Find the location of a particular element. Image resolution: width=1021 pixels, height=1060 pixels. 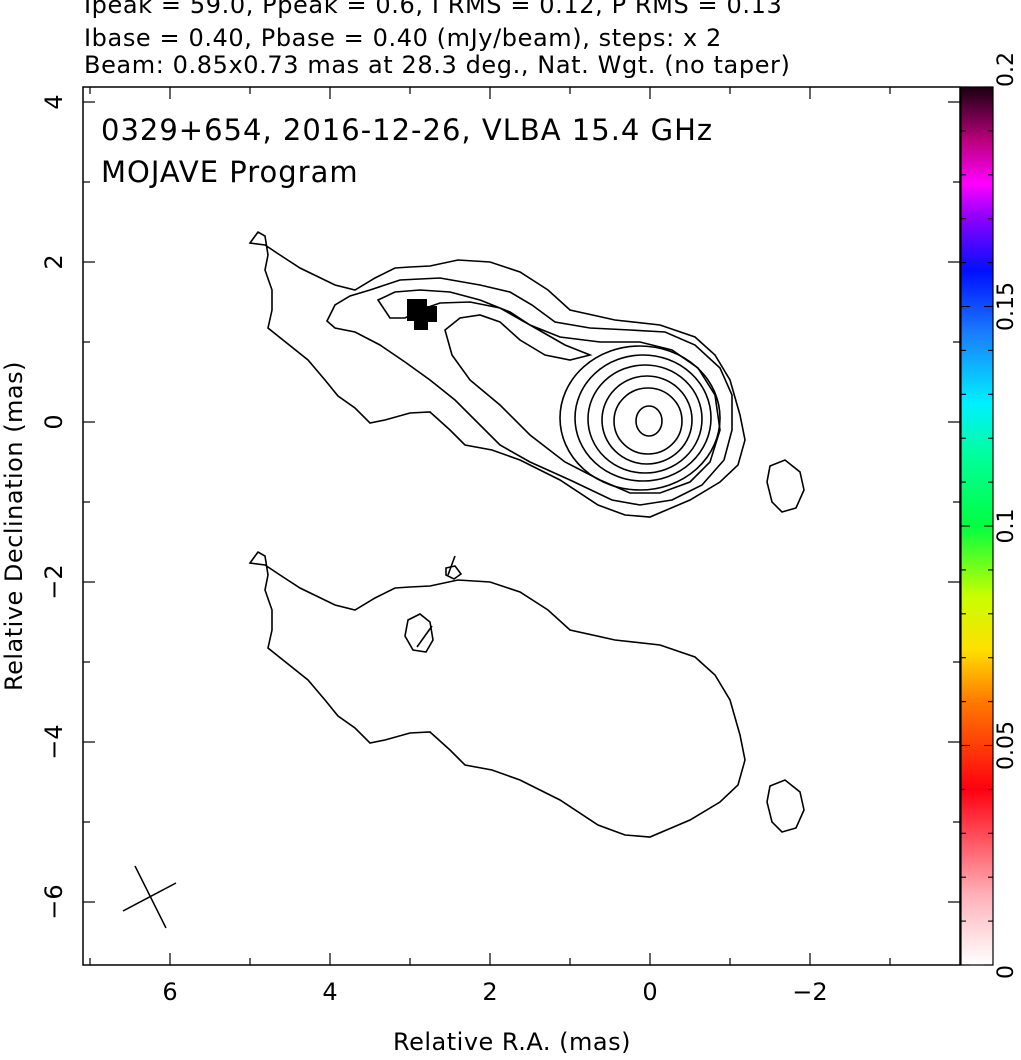

polarization-blob-right is located at coordinates (785, 806).